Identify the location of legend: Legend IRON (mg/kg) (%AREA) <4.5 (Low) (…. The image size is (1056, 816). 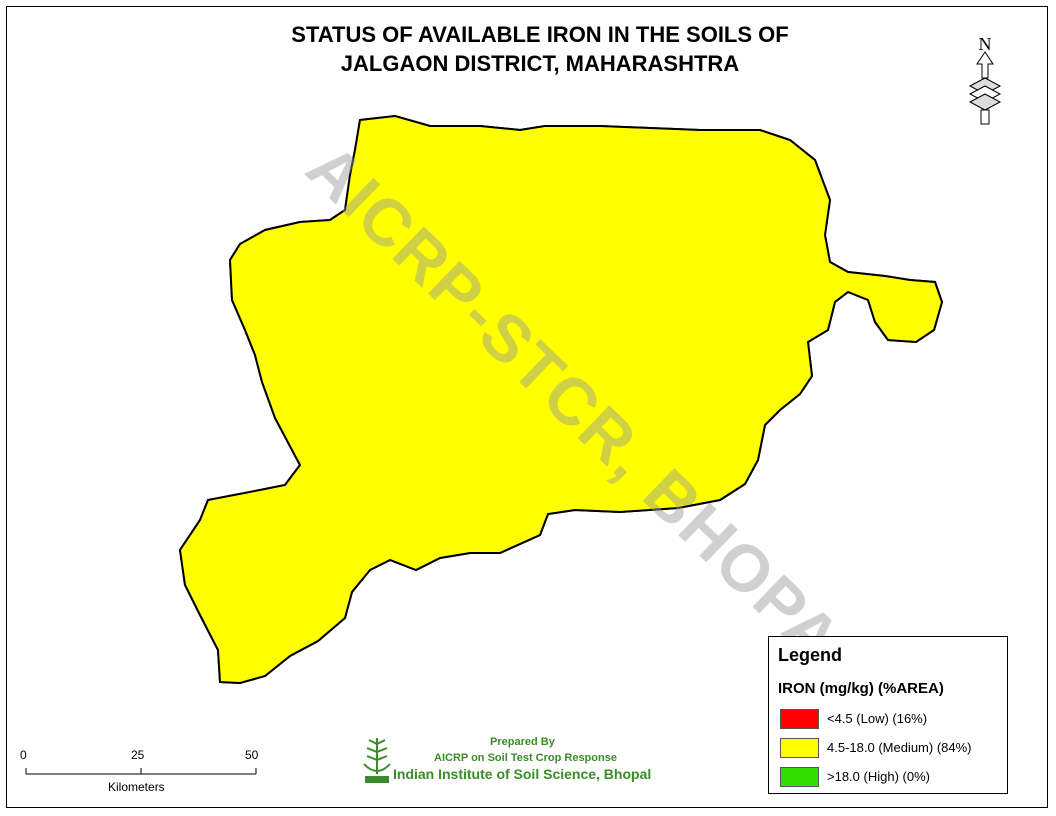
(888, 715).